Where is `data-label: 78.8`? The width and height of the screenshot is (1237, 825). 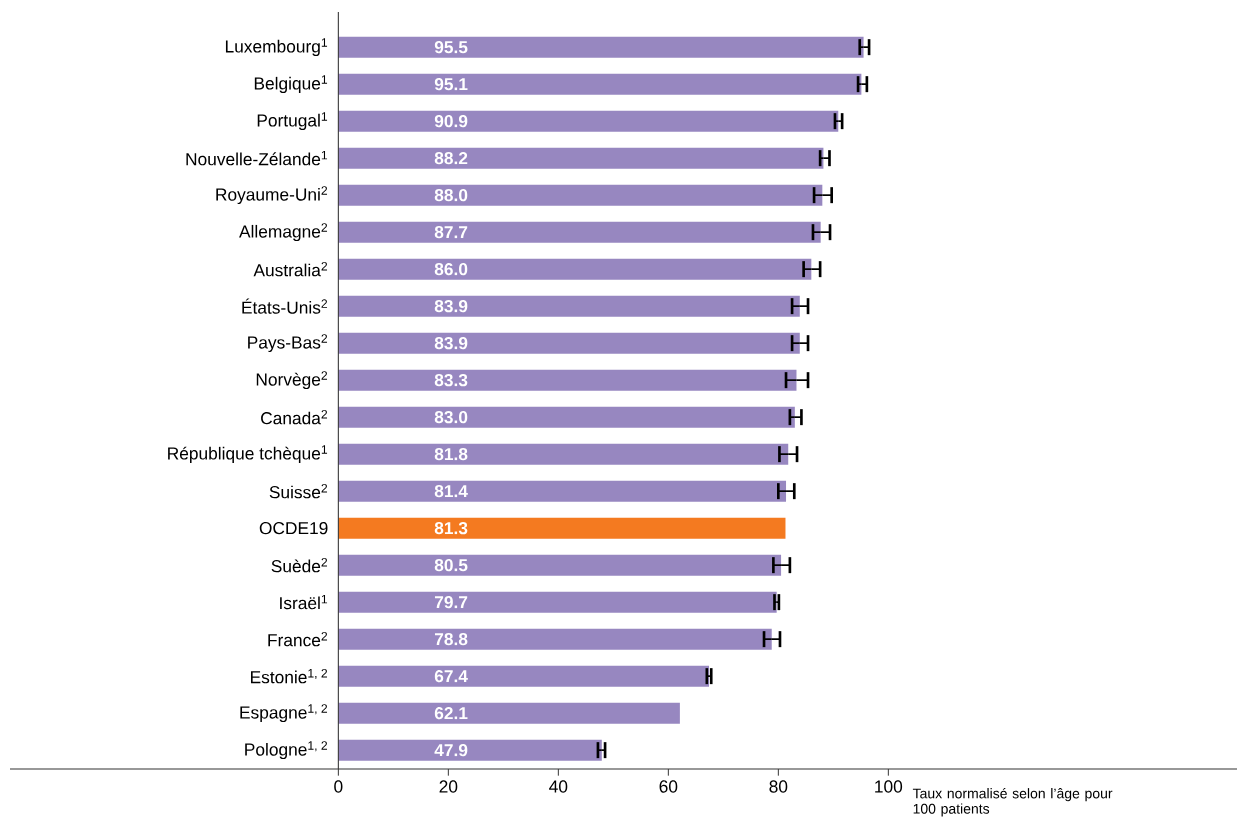 data-label: 78.8 is located at coordinates (451, 639).